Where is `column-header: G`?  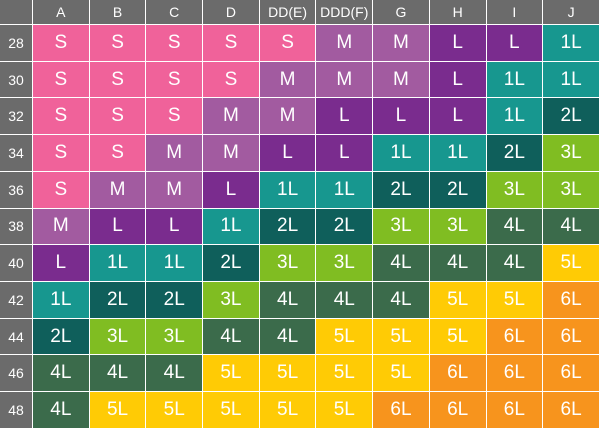
column-header: G is located at coordinates (401, 12).